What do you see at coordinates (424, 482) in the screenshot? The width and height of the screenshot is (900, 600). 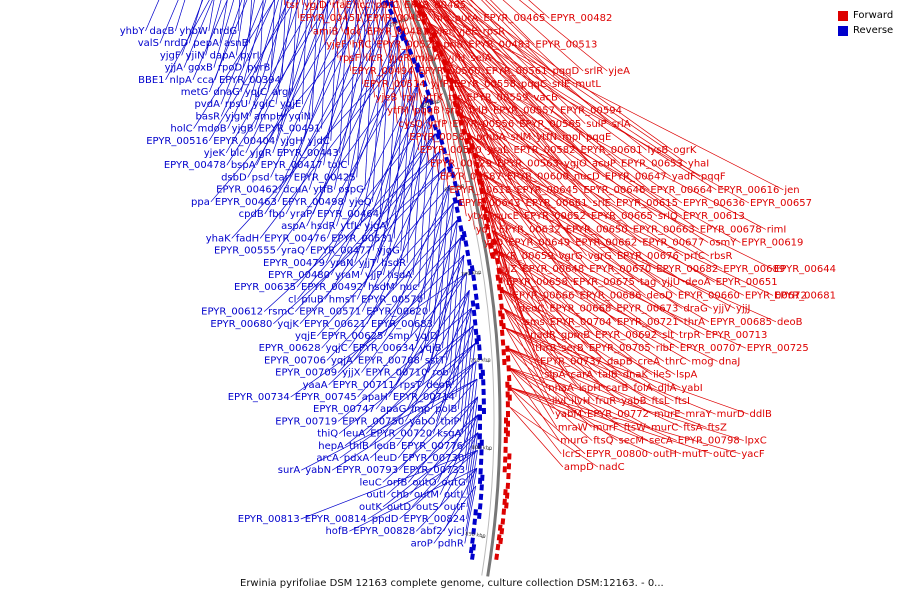 I see `gene-label-reverse: outO` at bounding box center [424, 482].